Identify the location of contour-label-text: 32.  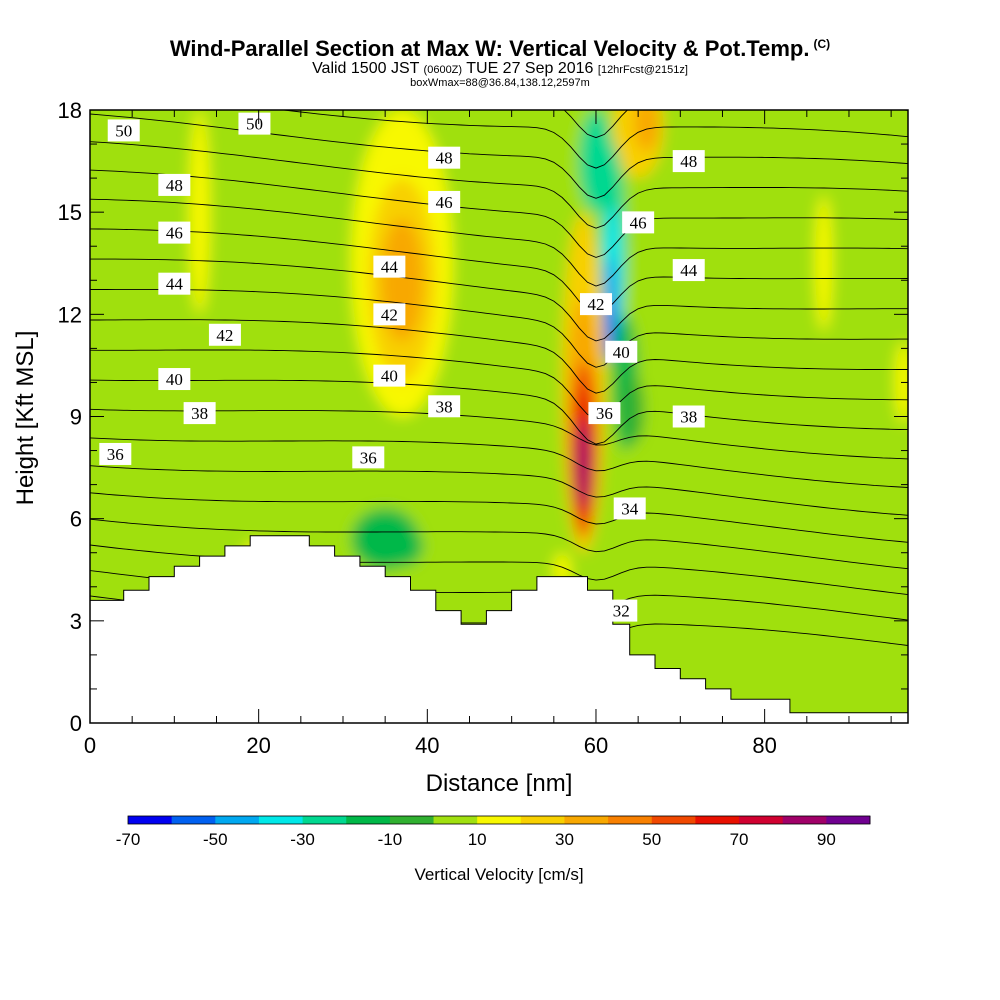
(621, 611).